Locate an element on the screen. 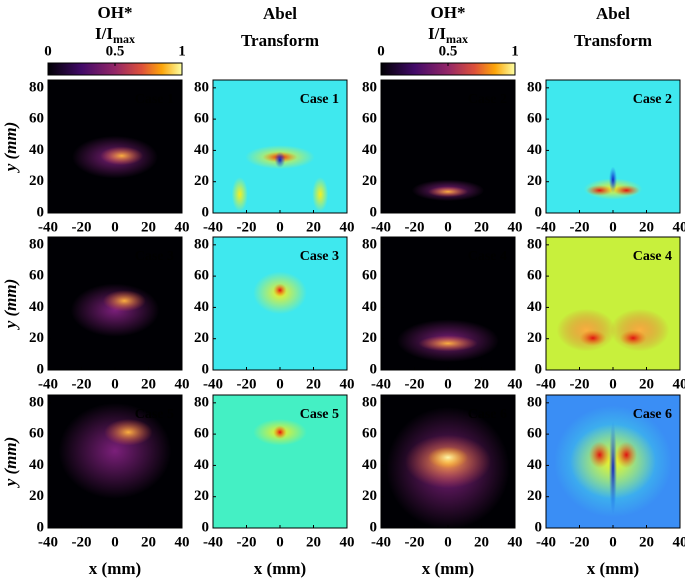 This screenshot has width=685, height=582. panel: -40 -20 0 20 40 0 20 40 60 80 Case 1 y (mm) is located at coordinates (95, 157).